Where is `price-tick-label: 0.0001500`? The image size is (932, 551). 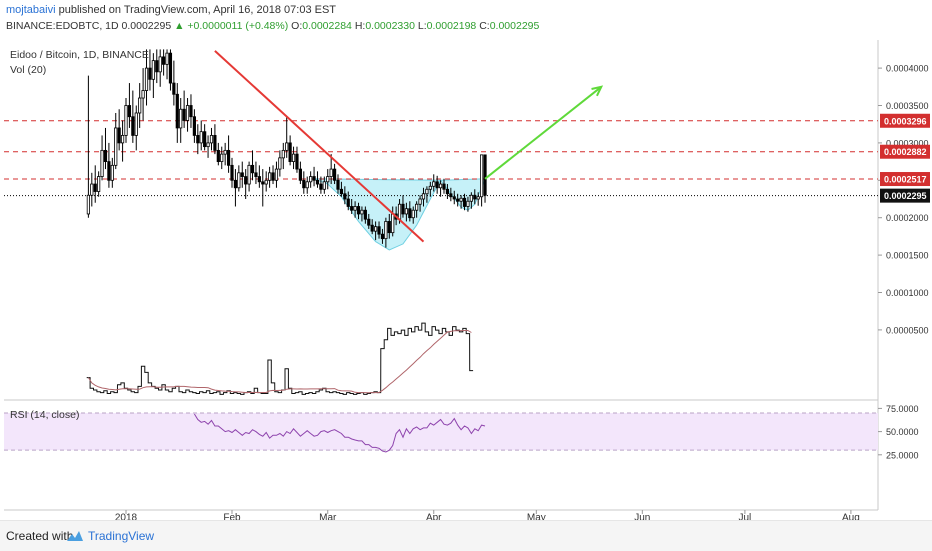
price-tick-label: 0.0001500 is located at coordinates (907, 256).